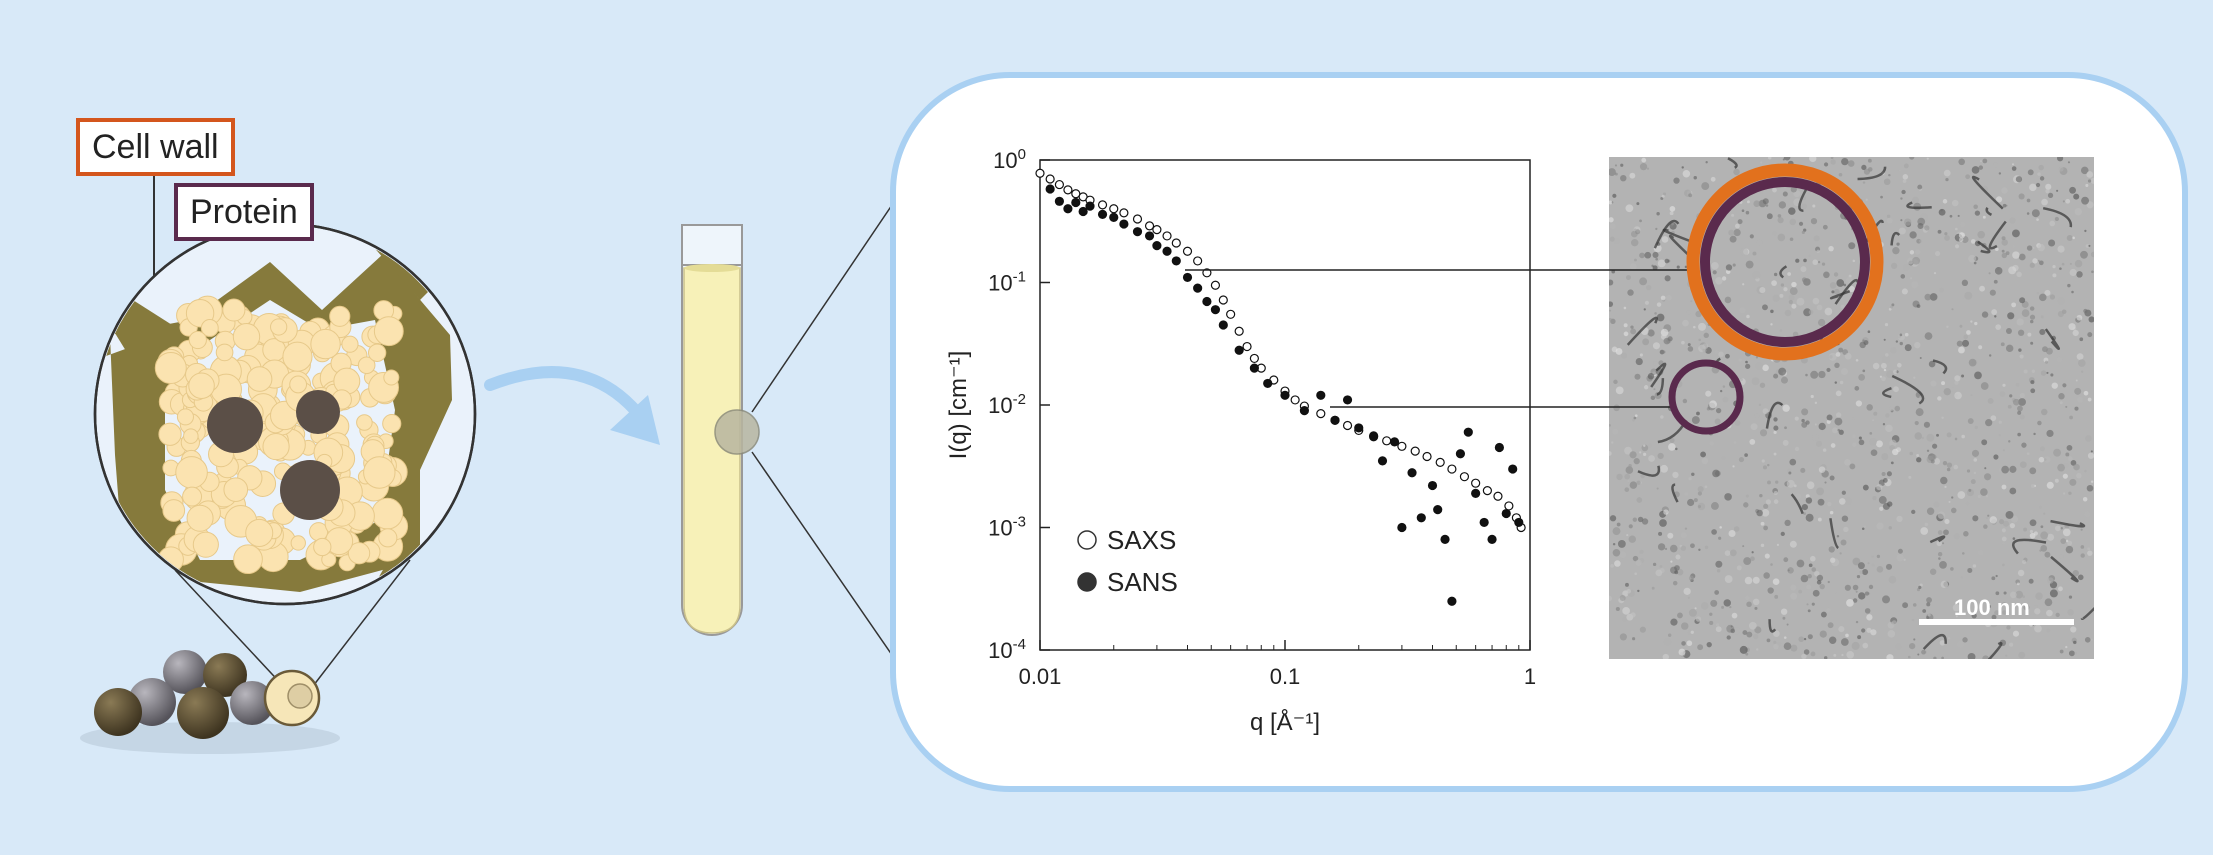 Image resolution: width=2213 pixels, height=855 pixels. I want to click on zoom-line, so click(230, 629).